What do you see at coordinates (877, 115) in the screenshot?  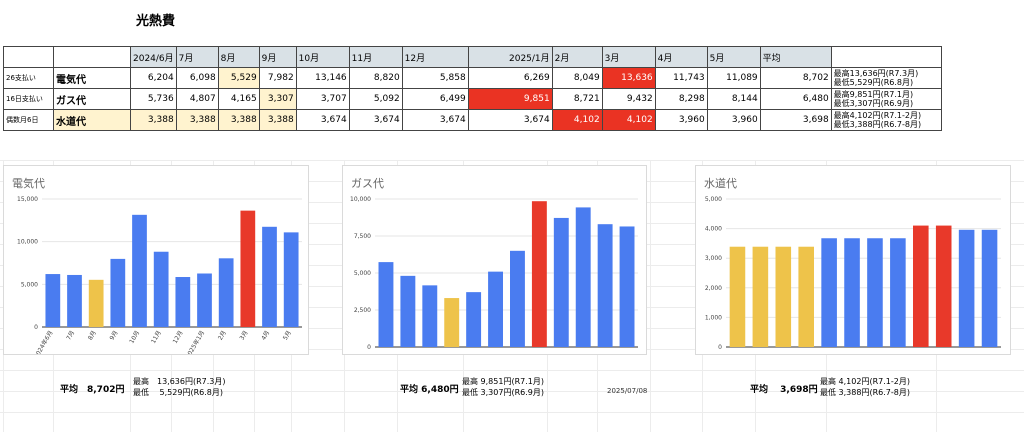 I see `max-note: 最高4,102円(R7.1-2月)` at bounding box center [877, 115].